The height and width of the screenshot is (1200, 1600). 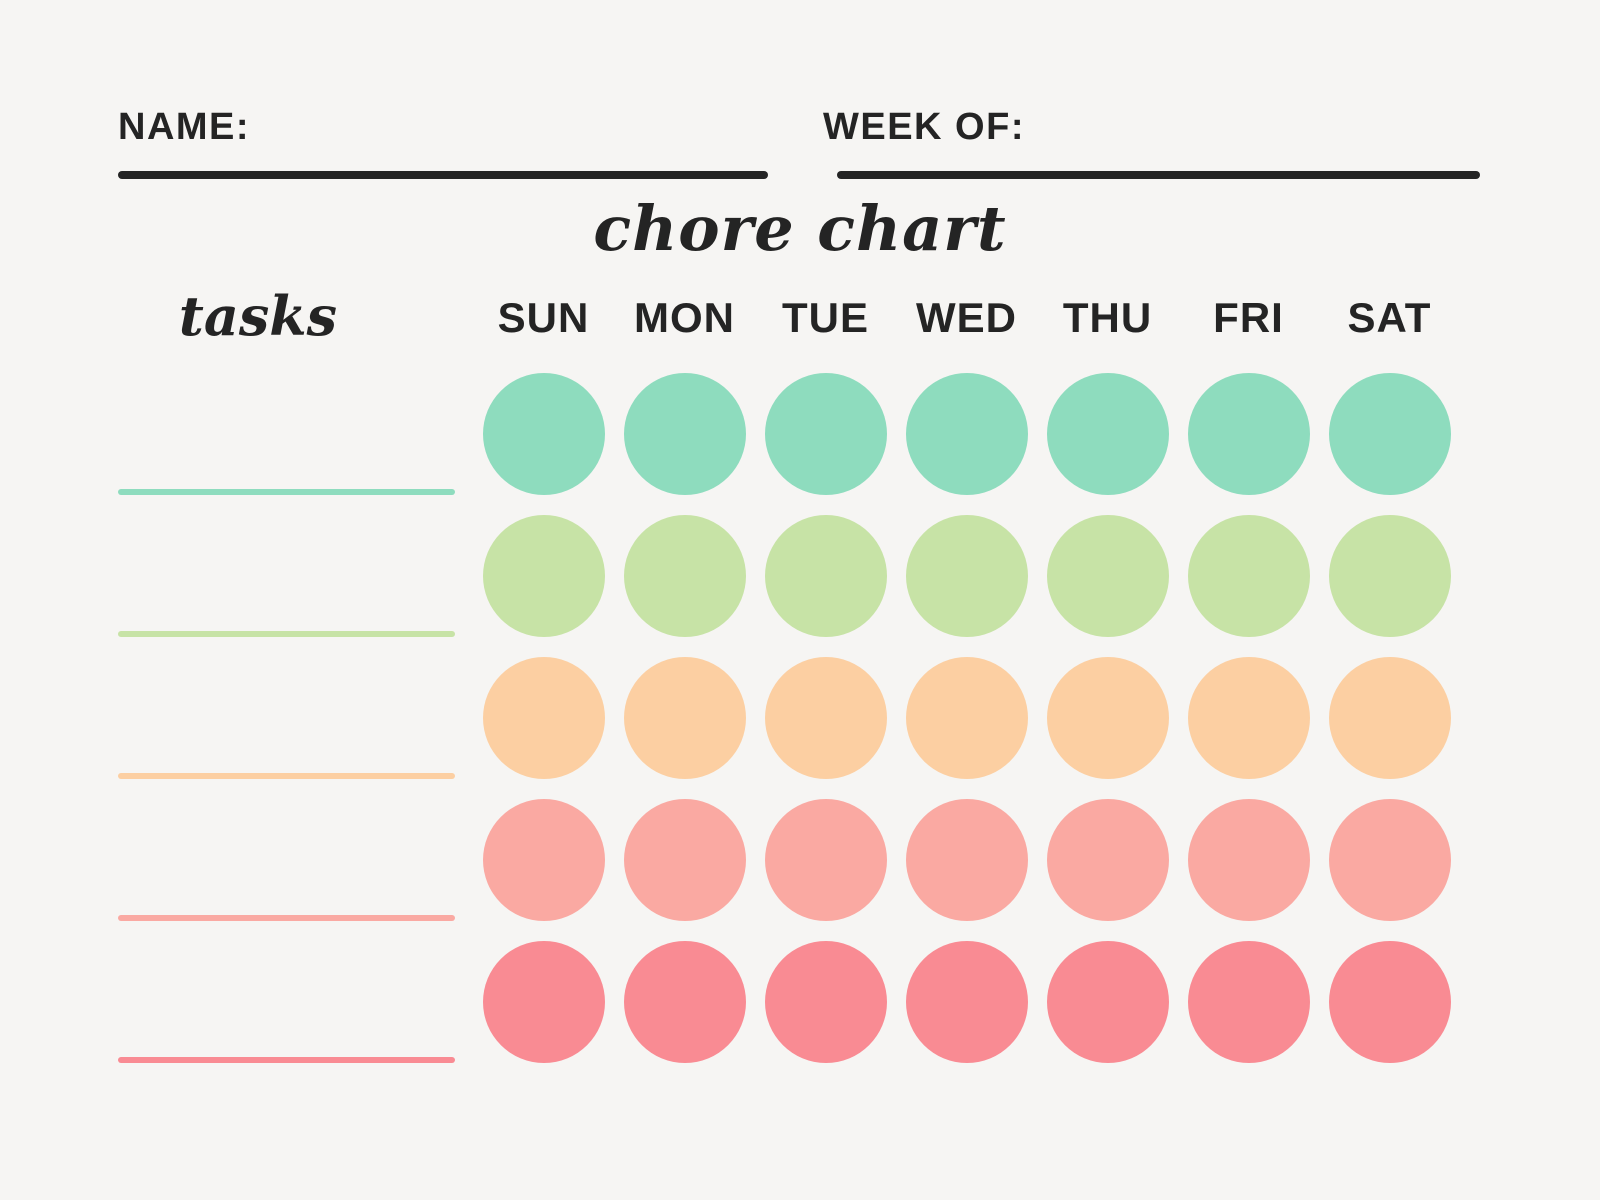 I want to click on chore-circle-row5-mon, so click(x=684, y=1002).